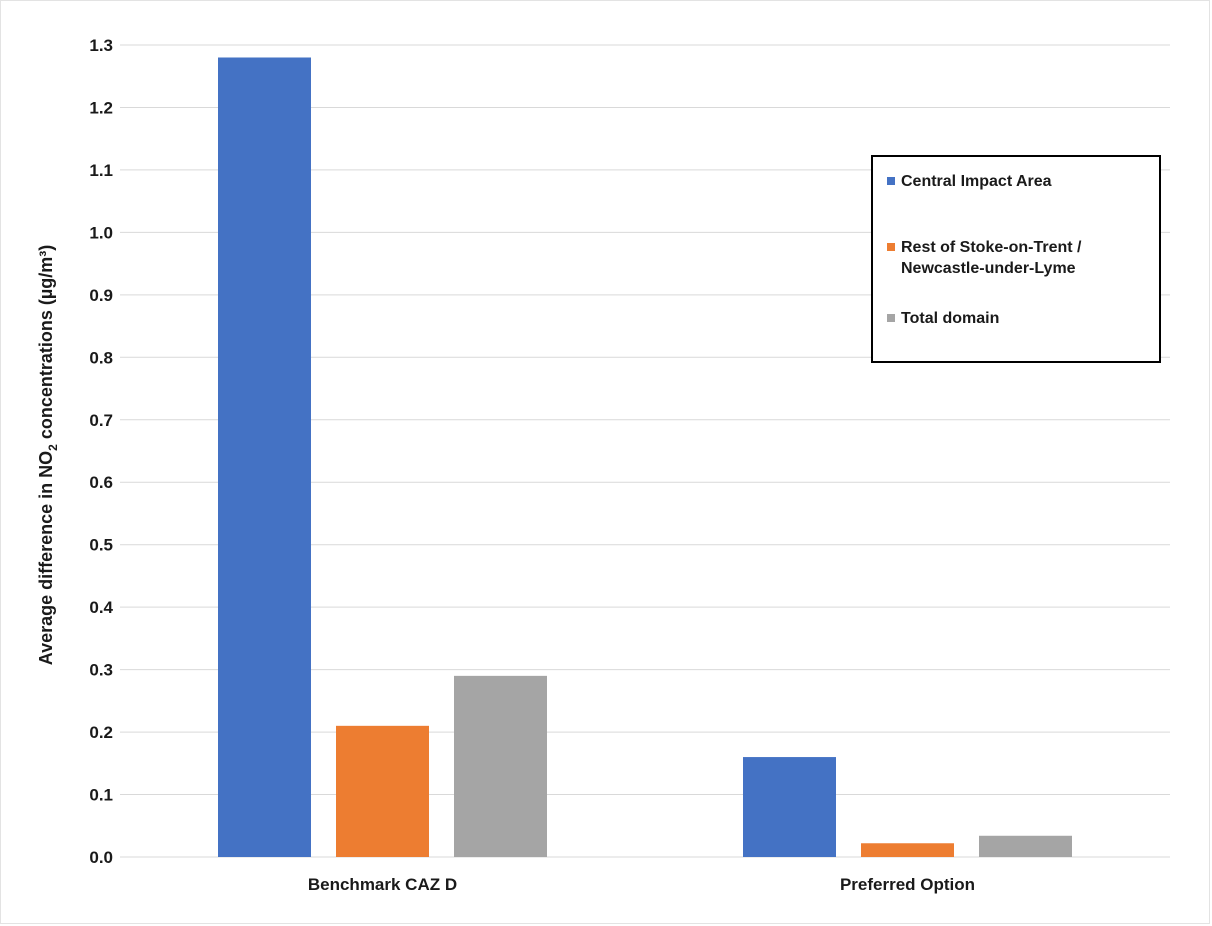 This screenshot has width=1212, height=926. What do you see at coordinates (101, 295) in the screenshot?
I see `y-tick-label: 0.9` at bounding box center [101, 295].